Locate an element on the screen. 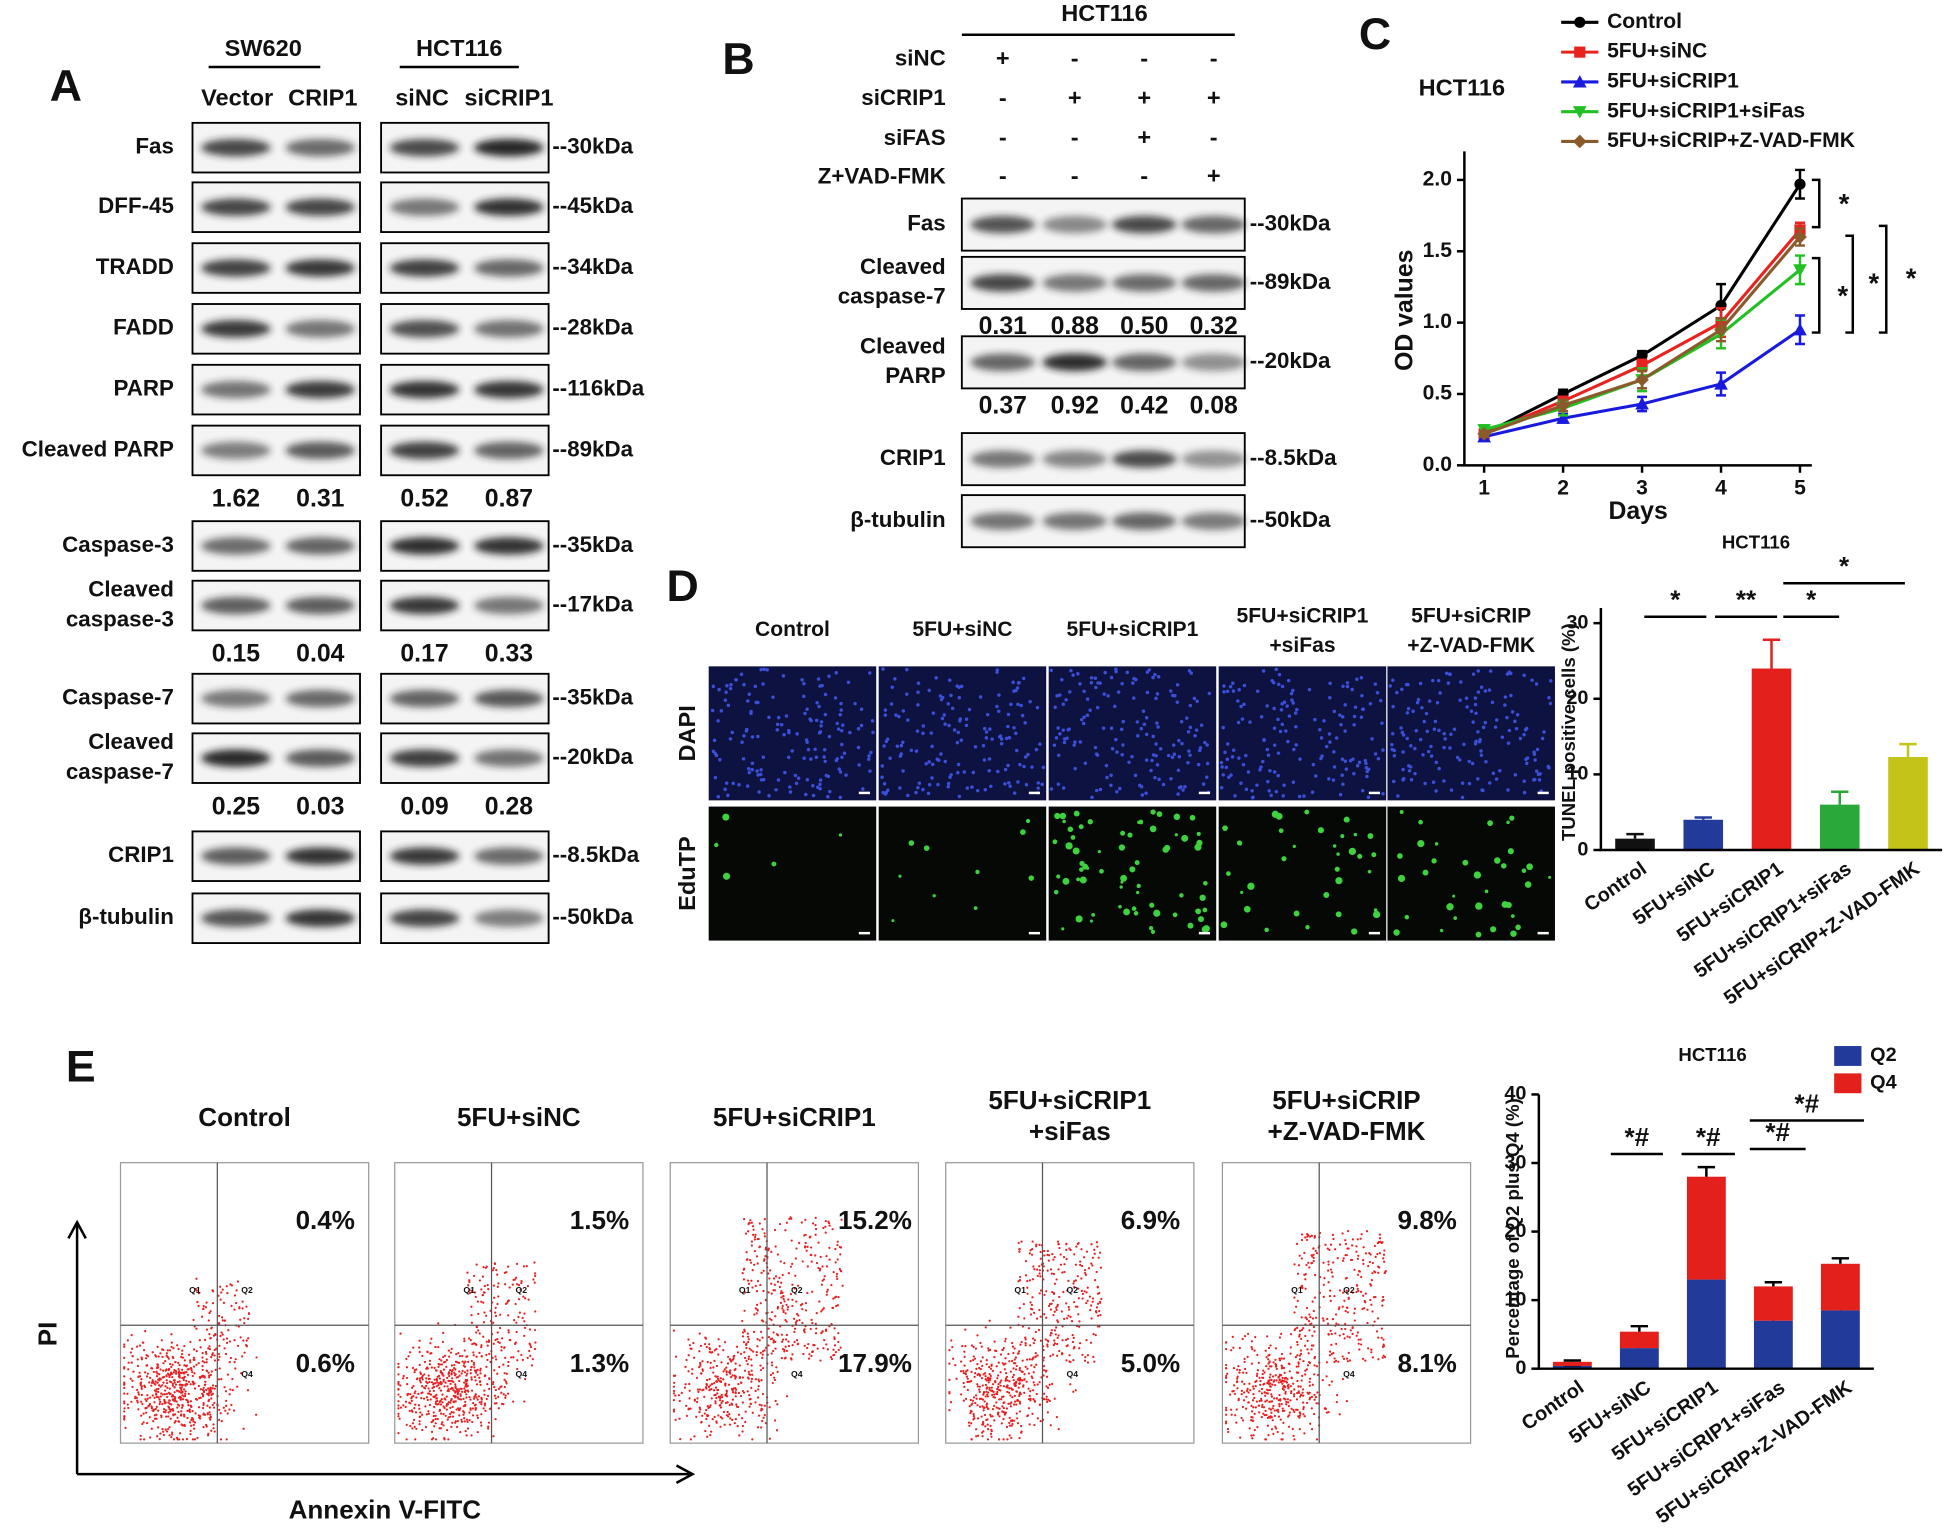 Image resolution: width=1946 pixels, height=1530 pixels. y-tick-label: 0 is located at coordinates (1582, 849).